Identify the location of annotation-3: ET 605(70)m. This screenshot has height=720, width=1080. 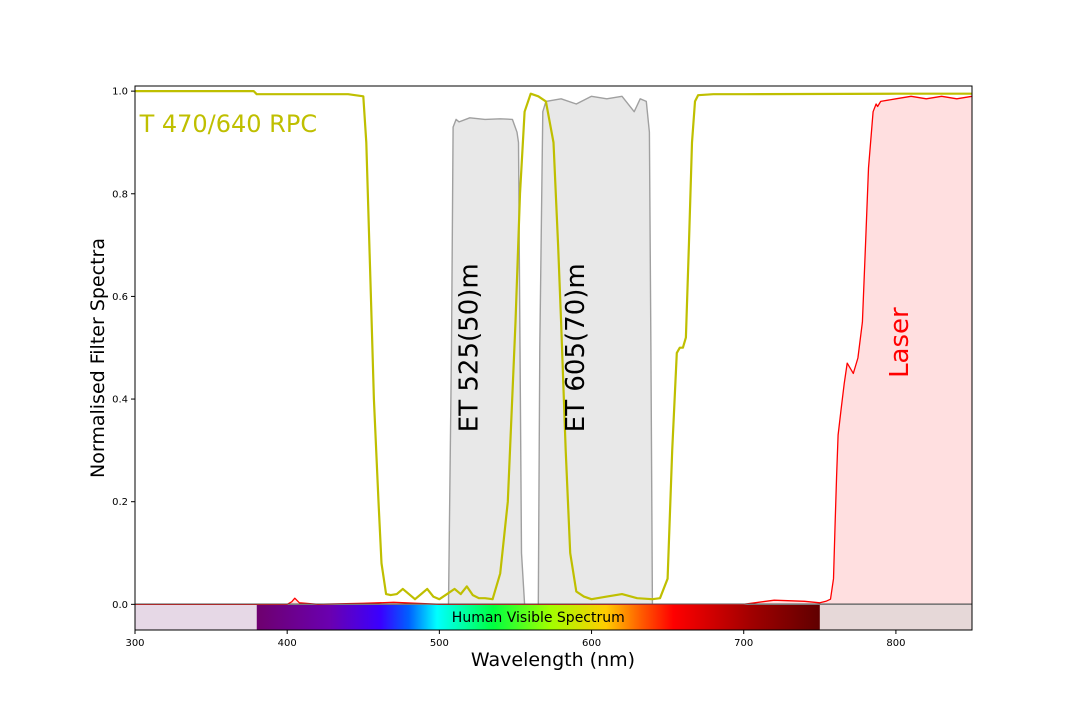
(576, 347).